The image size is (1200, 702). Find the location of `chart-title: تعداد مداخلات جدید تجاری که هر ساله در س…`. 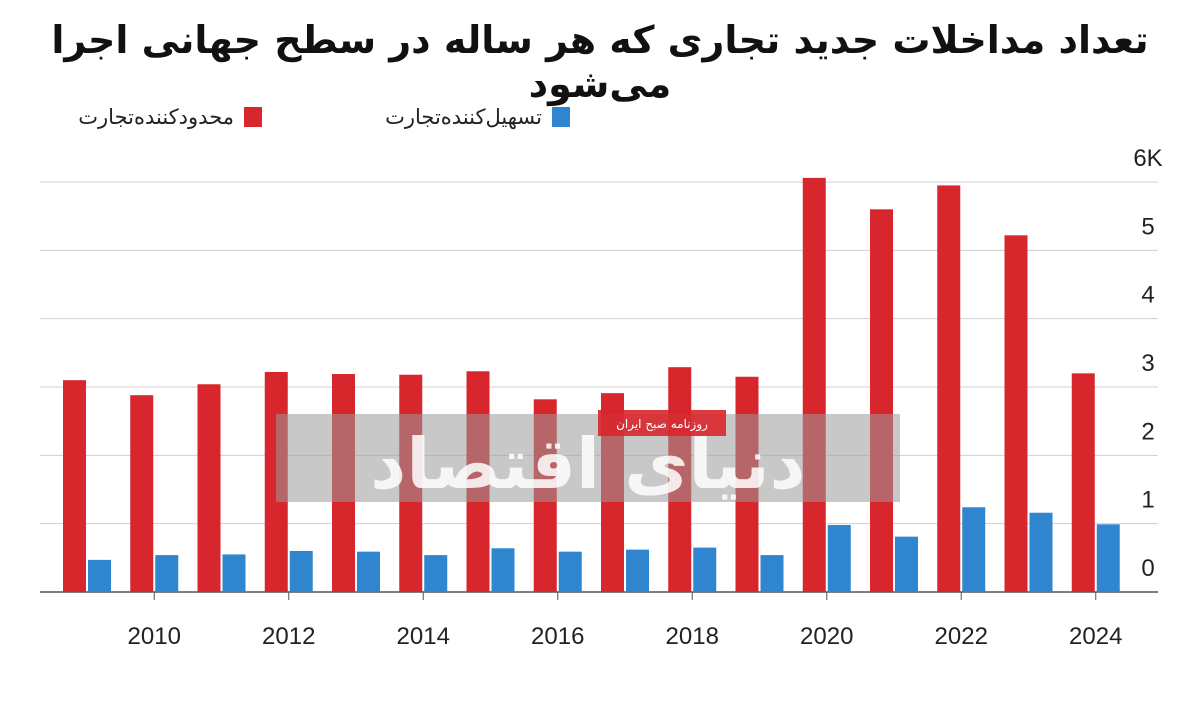

chart-title: تعداد مداخلات جدید تجاری که هر ساله در س… is located at coordinates (600, 62).